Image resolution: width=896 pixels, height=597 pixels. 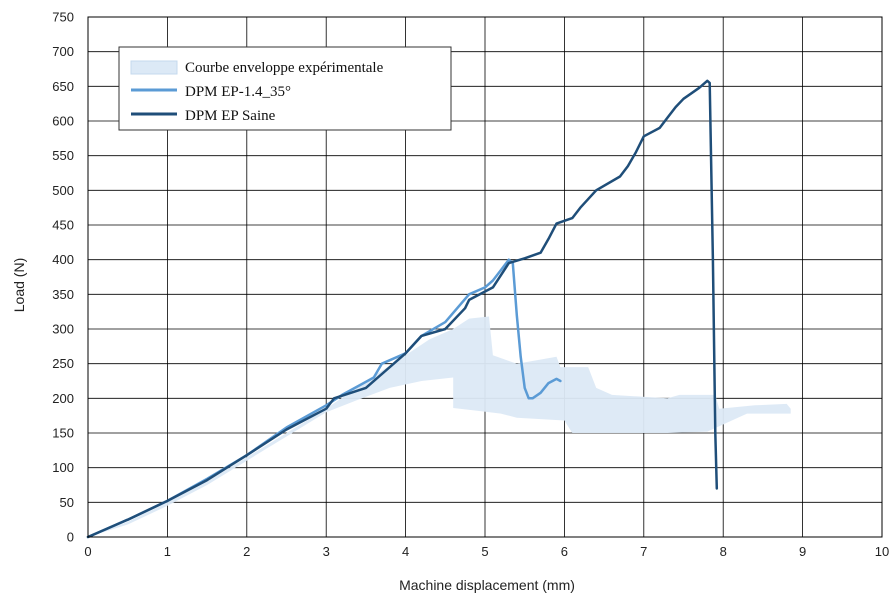 I want to click on x-tick-label: 4, so click(x=405, y=551).